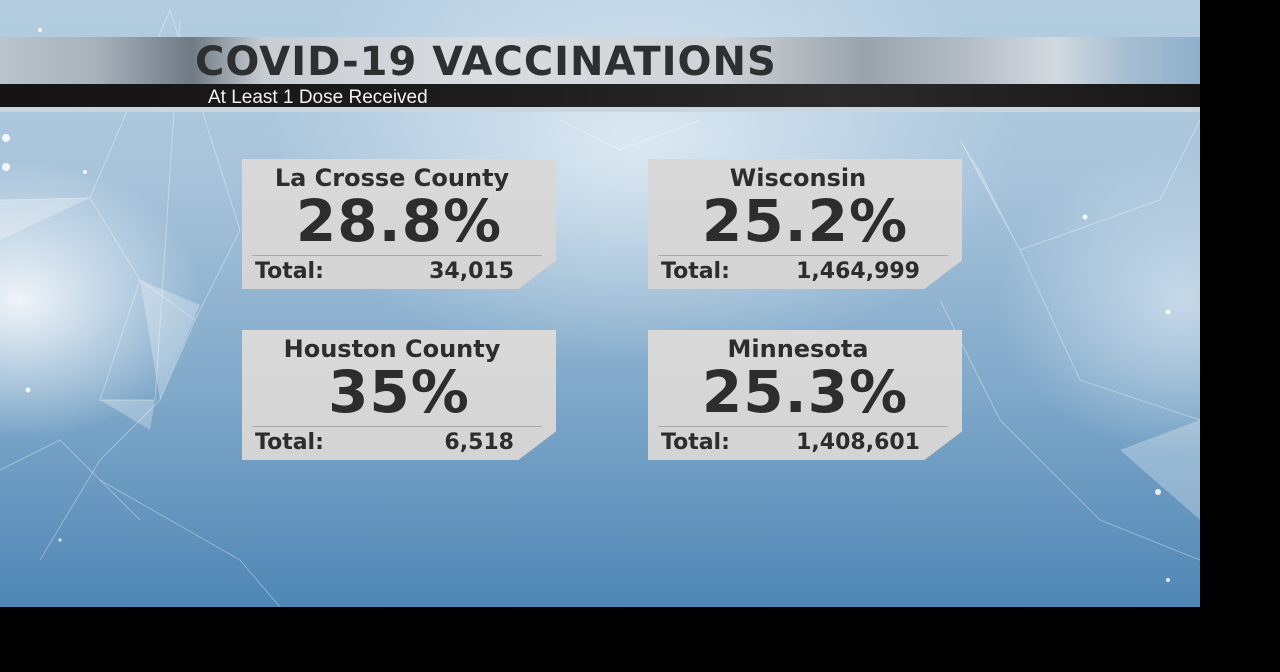 The width and height of the screenshot is (1280, 672). I want to click on card-total-value: 34,015, so click(471, 271).